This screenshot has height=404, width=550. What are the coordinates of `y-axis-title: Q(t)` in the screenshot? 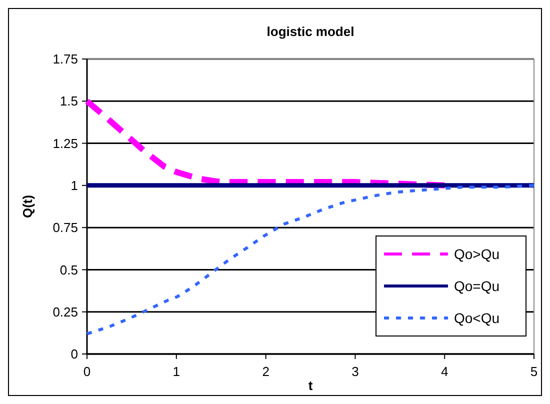 It's located at (27, 206).